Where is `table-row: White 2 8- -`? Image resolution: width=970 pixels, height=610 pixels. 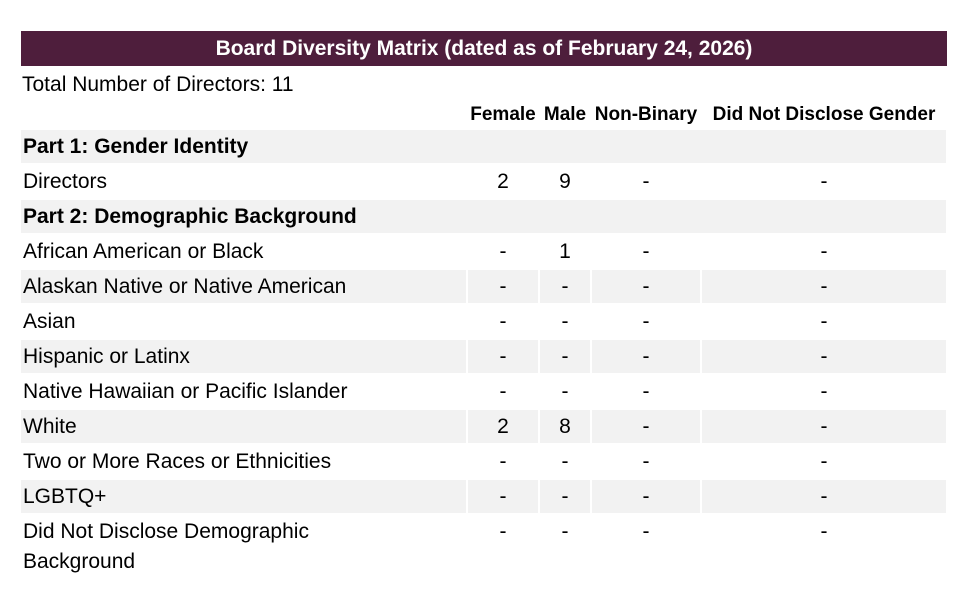 table-row: White 2 8- - is located at coordinates (483, 426).